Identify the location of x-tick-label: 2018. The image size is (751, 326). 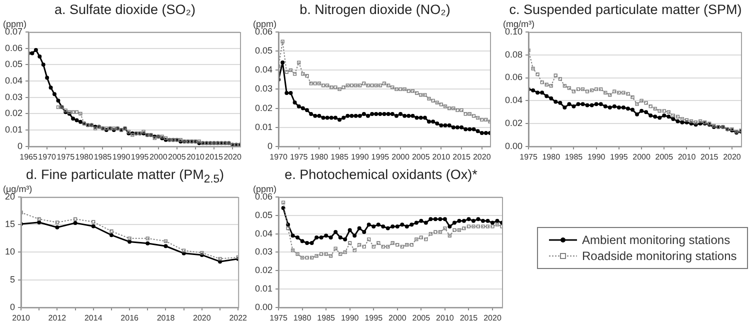
(166, 317).